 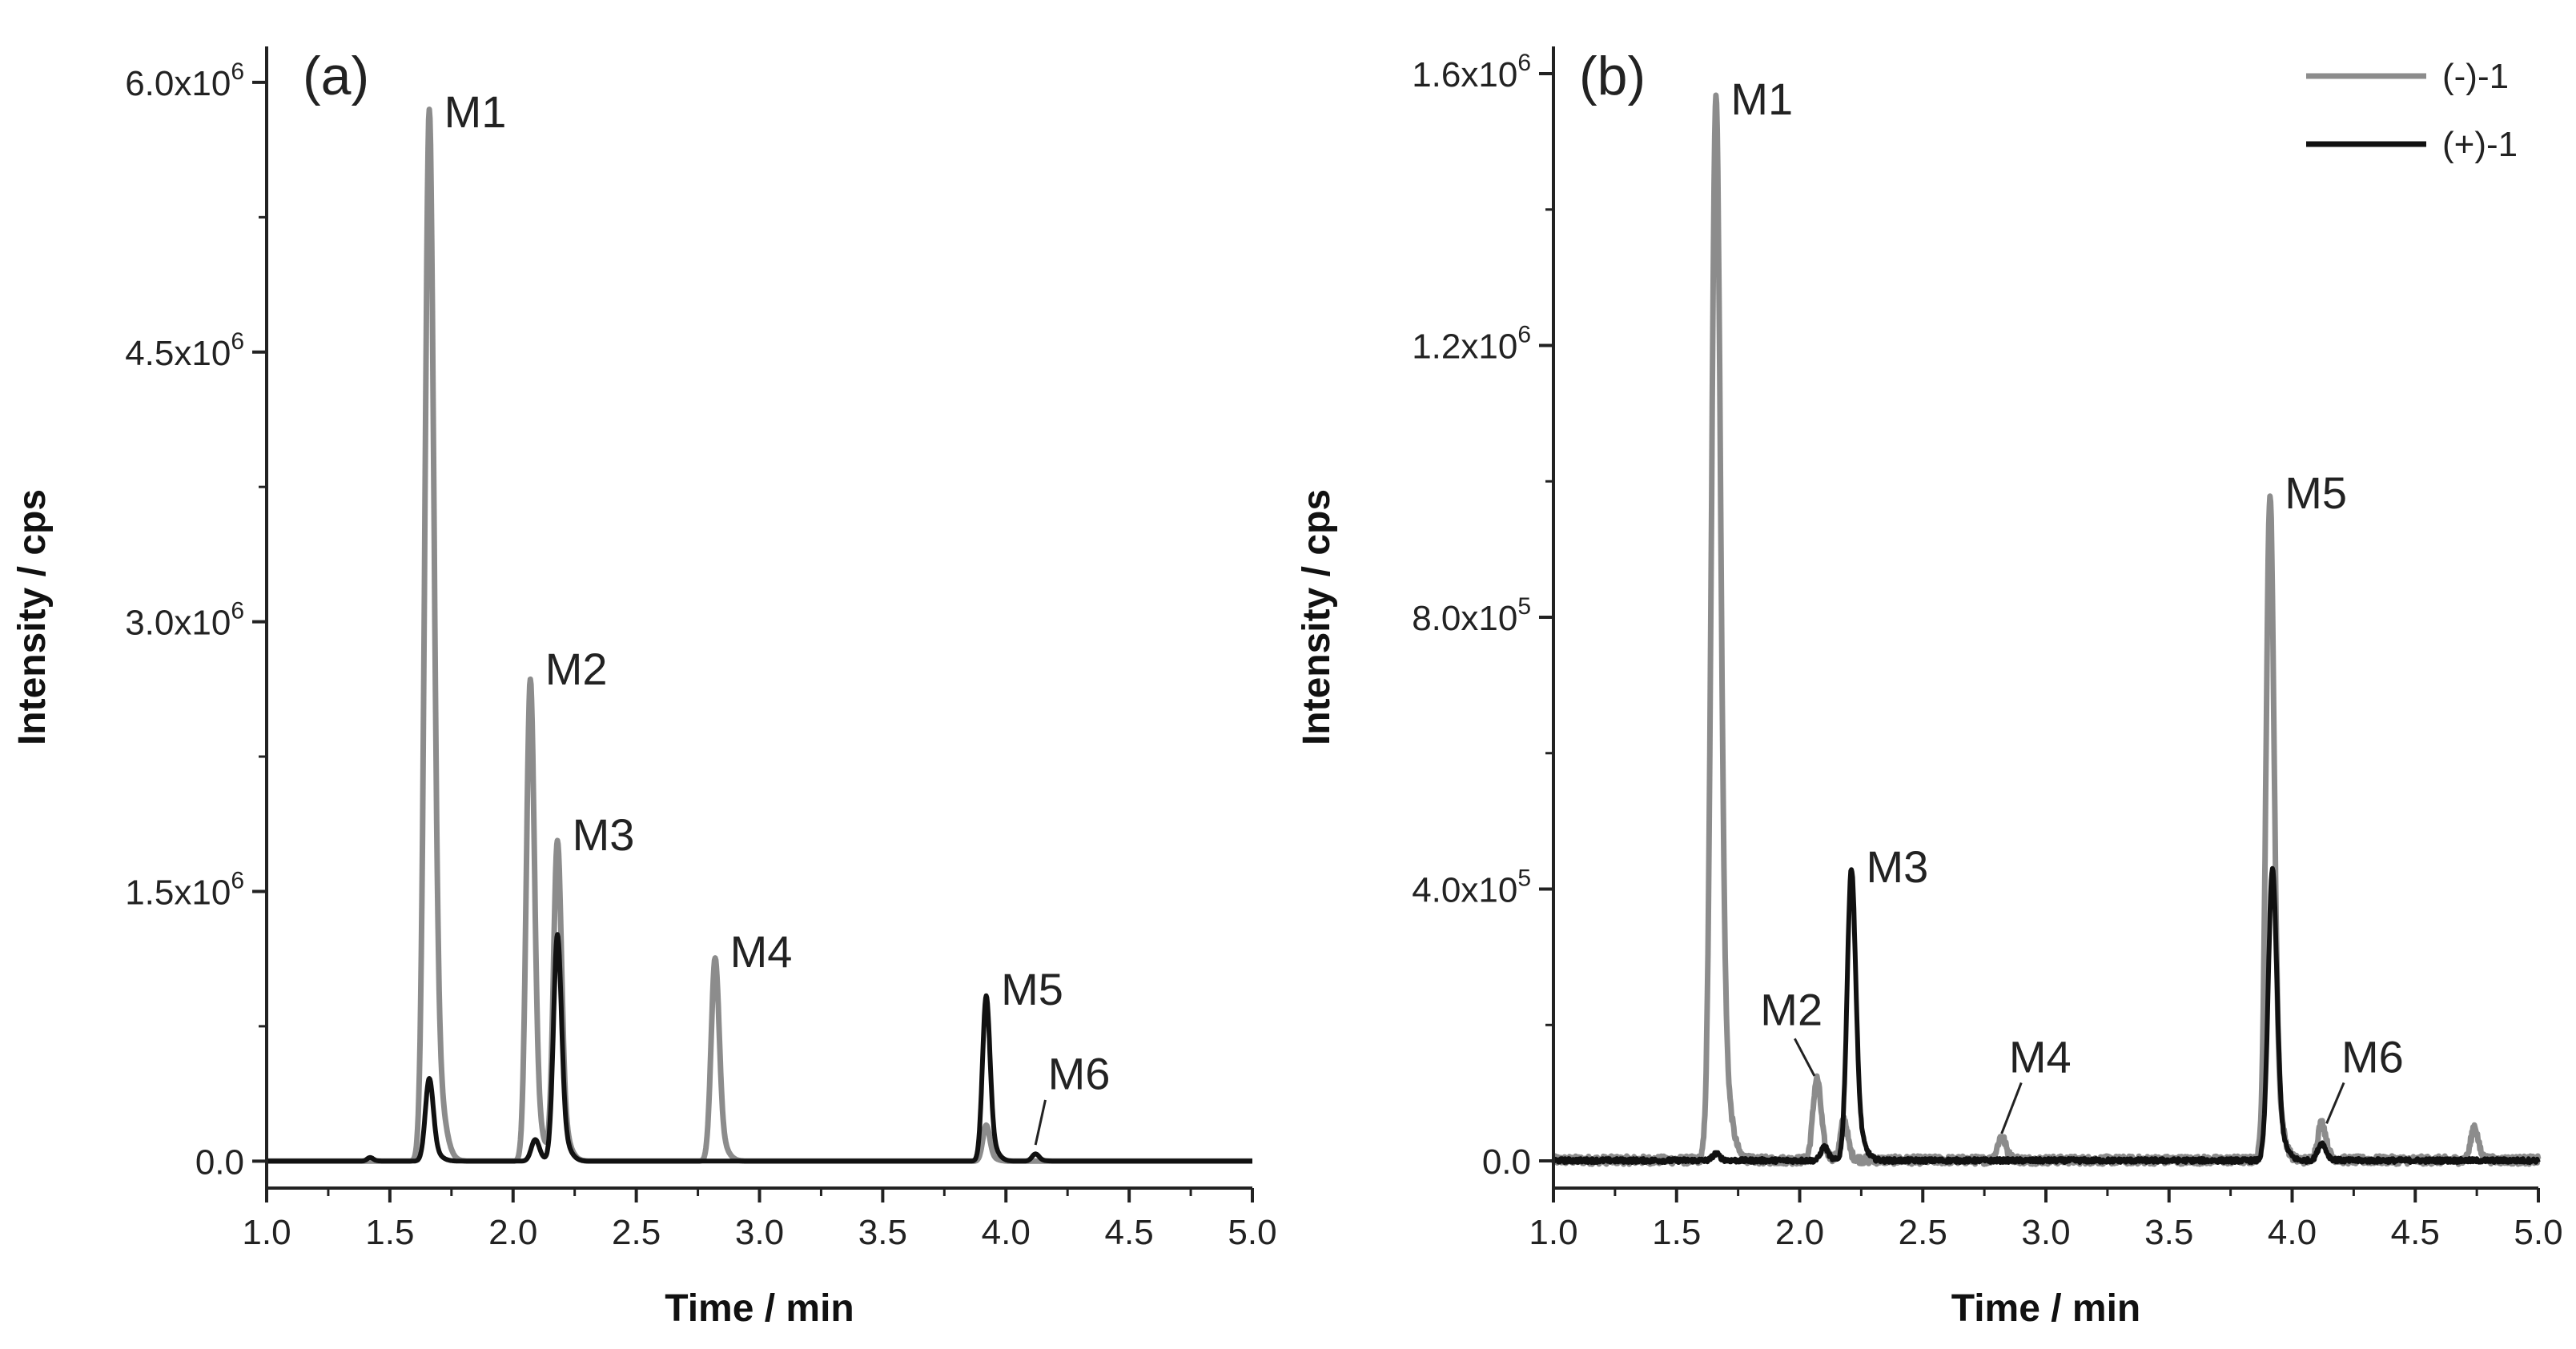 What do you see at coordinates (336, 76) in the screenshot?
I see `panel-label: (a)` at bounding box center [336, 76].